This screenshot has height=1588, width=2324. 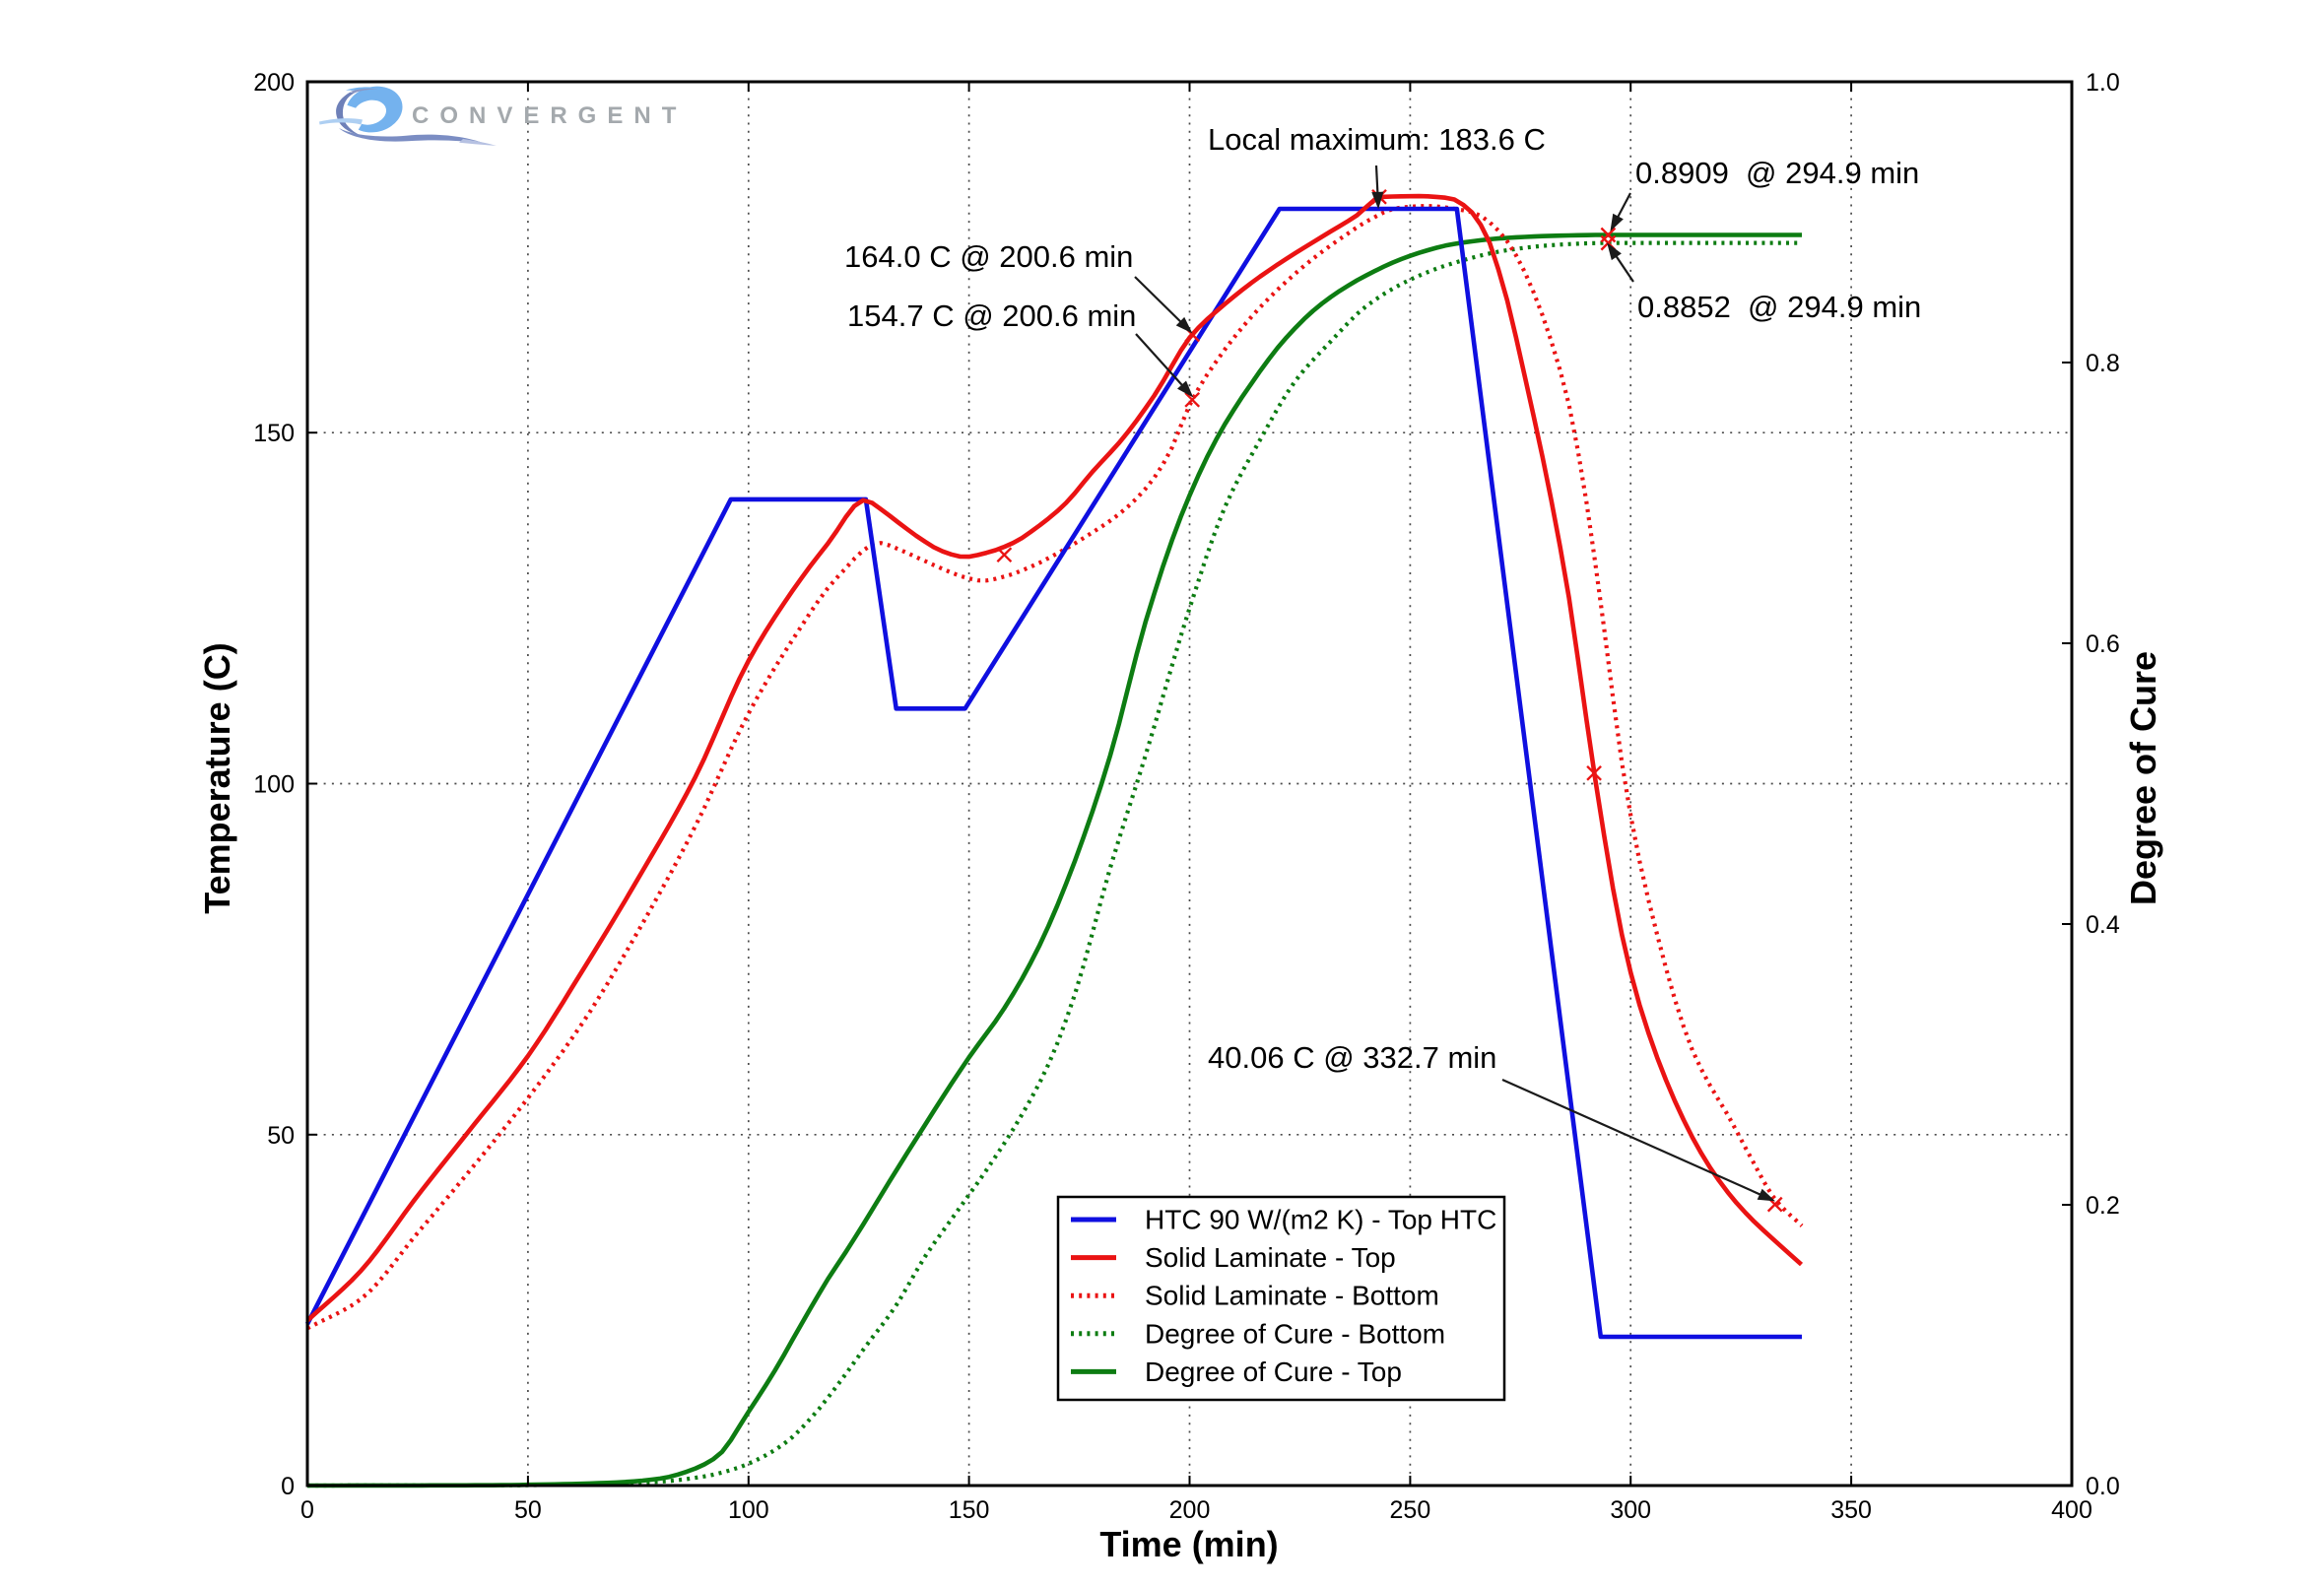 What do you see at coordinates (2071, 1510) in the screenshot?
I see `svg-text: 400` at bounding box center [2071, 1510].